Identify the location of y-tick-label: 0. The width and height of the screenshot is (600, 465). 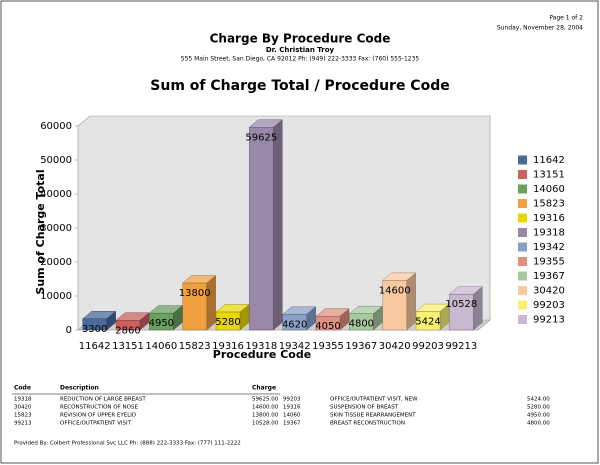
(69, 330).